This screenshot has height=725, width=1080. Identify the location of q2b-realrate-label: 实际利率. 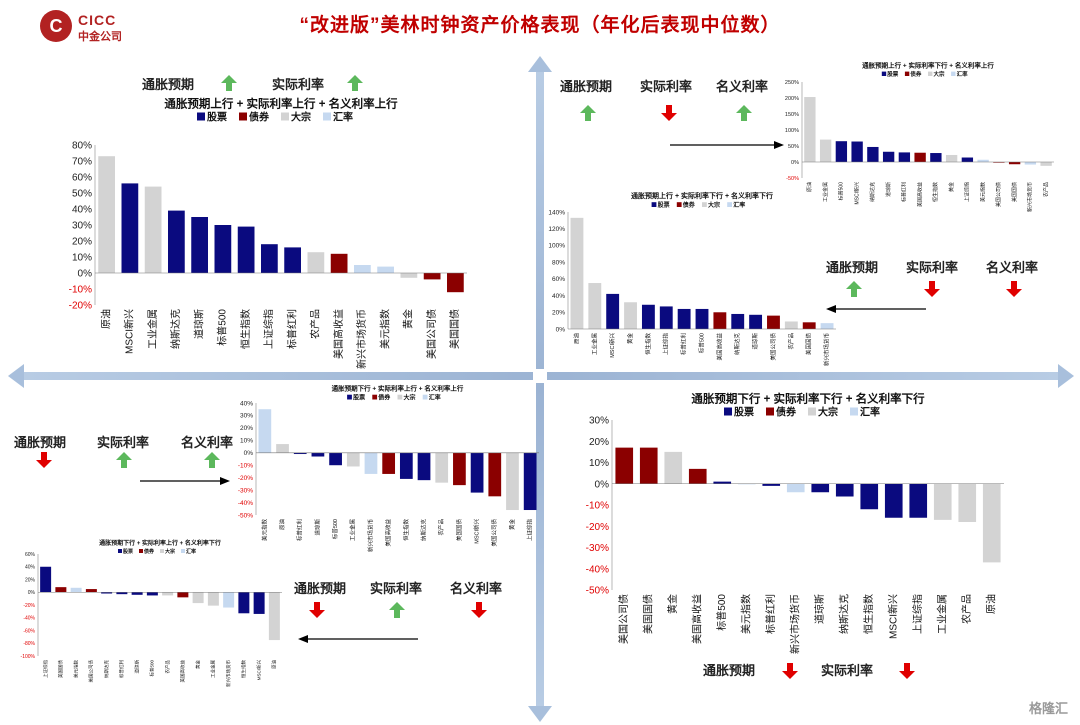
(932, 267).